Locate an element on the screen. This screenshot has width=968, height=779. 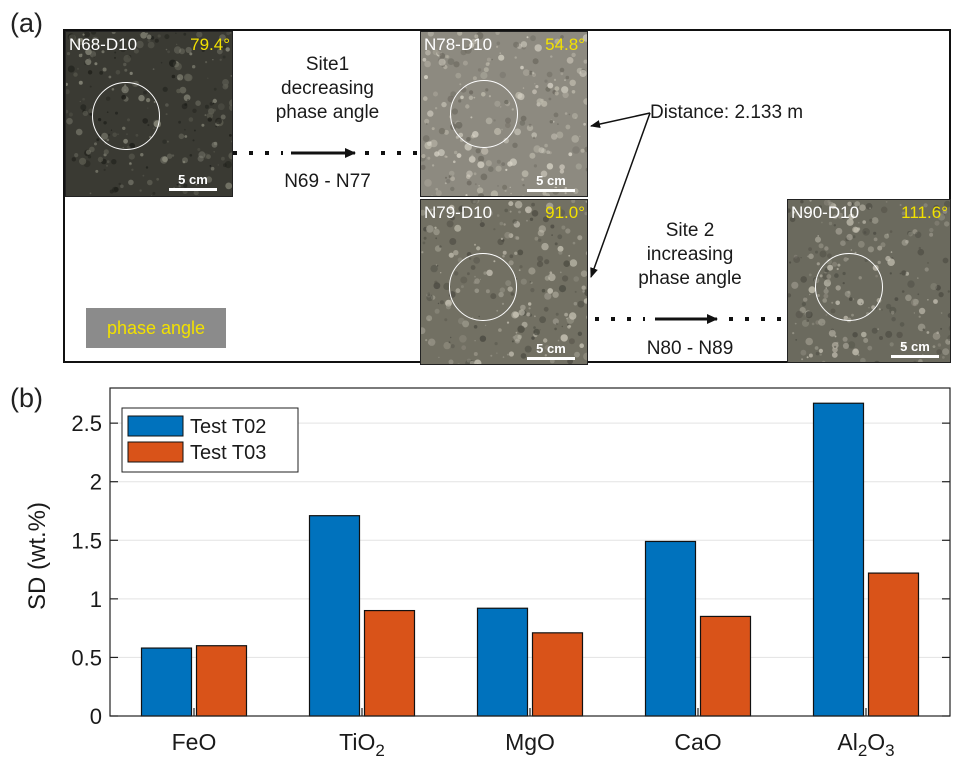
x-tick-label-mgo: MgO is located at coordinates (530, 742).